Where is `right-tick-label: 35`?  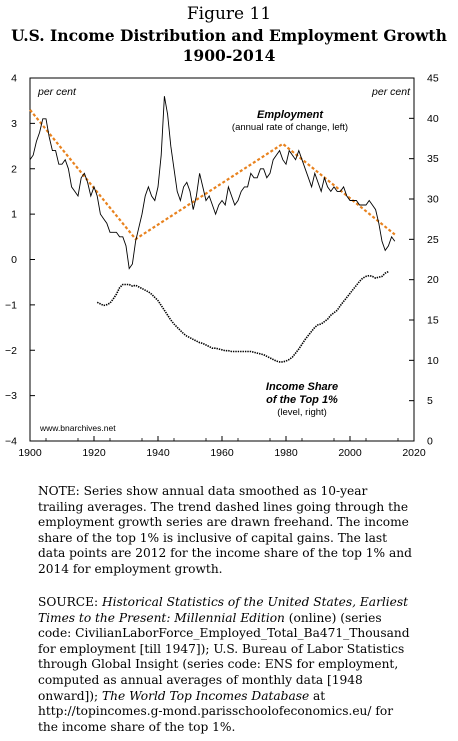 right-tick-label: 35 is located at coordinates (433, 159).